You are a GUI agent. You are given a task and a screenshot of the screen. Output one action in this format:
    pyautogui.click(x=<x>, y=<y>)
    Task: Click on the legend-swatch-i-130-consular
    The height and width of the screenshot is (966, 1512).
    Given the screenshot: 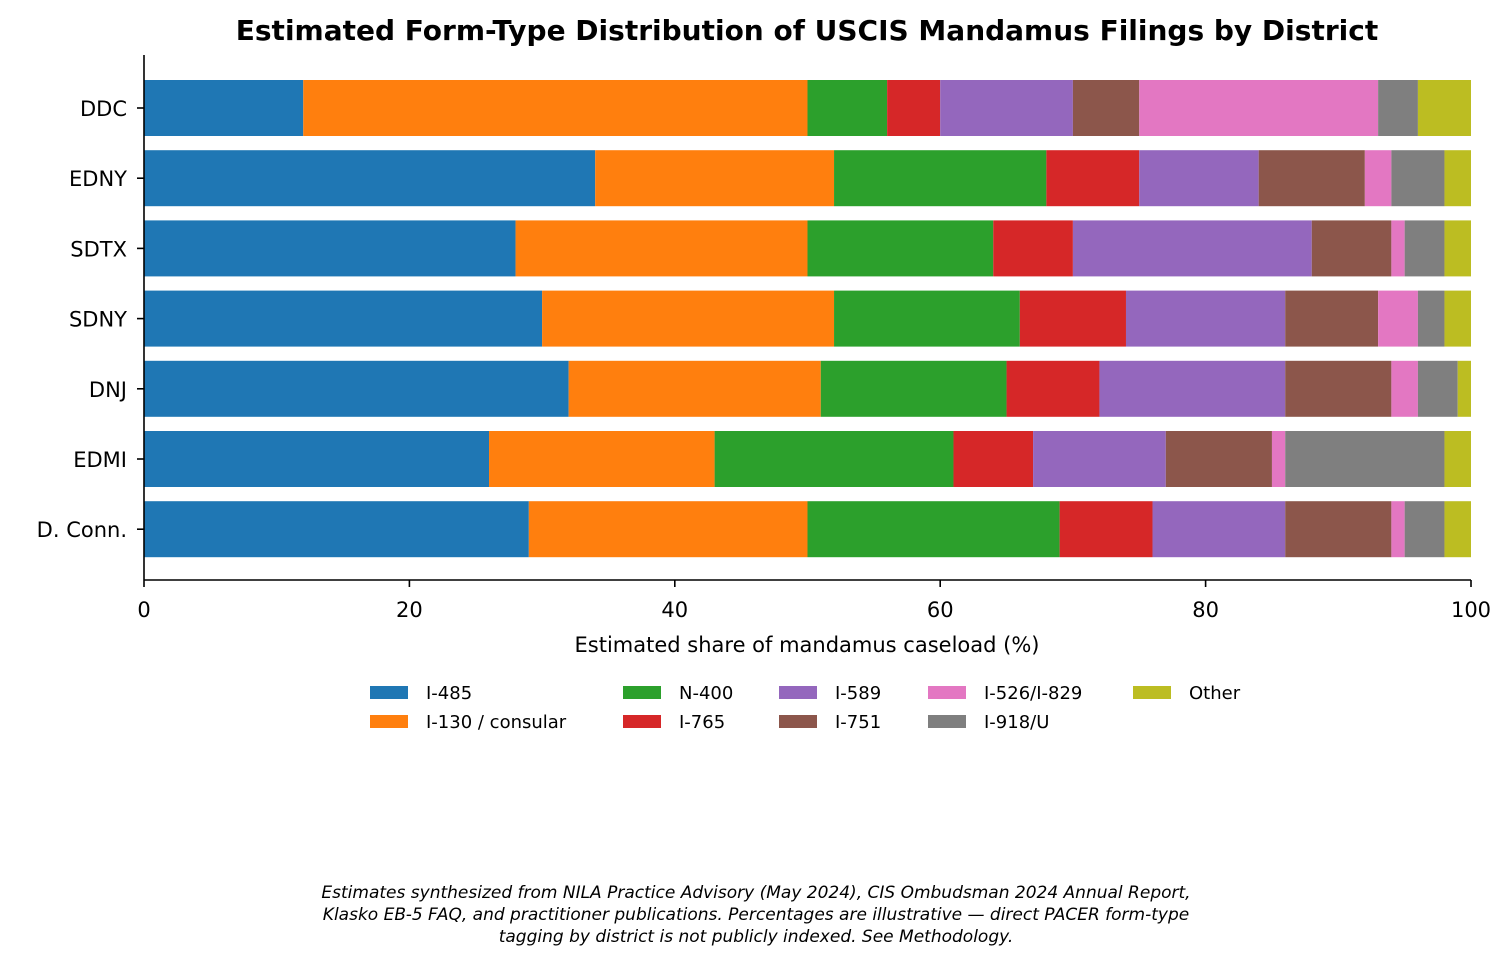 What is the action you would take?
    pyautogui.click(x=389, y=721)
    